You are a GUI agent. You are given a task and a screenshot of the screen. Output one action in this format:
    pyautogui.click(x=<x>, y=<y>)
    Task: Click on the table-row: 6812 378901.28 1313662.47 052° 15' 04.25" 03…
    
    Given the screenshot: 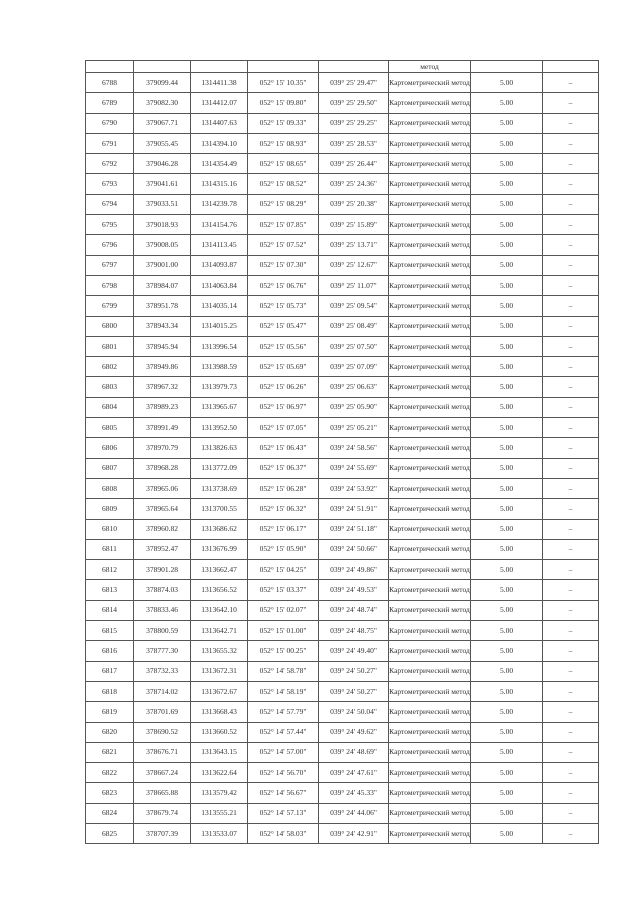 What is the action you would take?
    pyautogui.click(x=342, y=570)
    